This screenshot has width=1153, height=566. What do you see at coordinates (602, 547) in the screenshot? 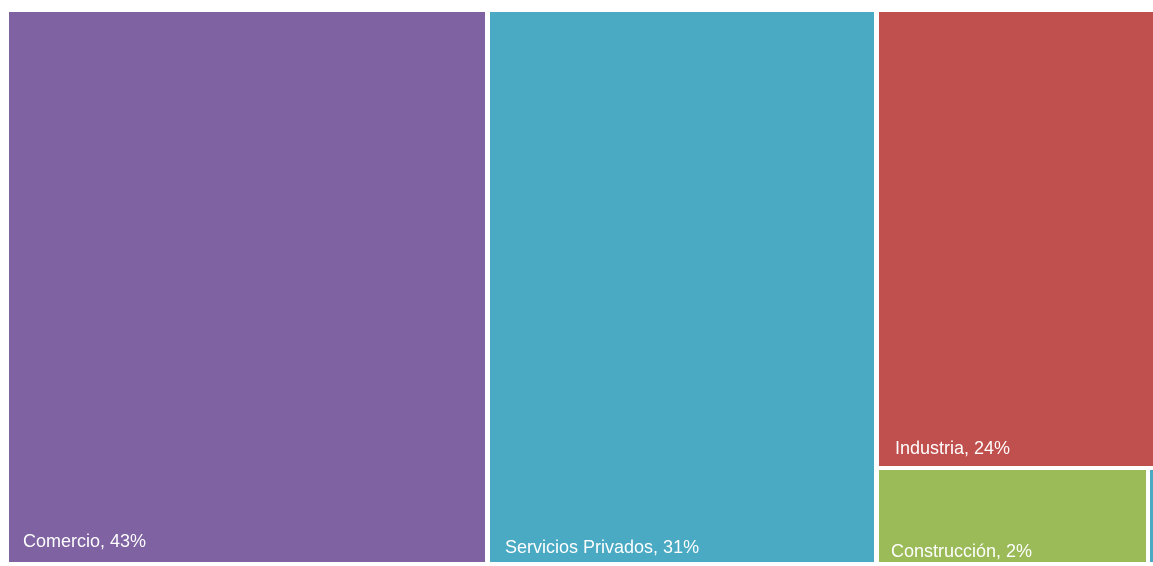
I see `tile-label-servicios-privados: Servicios Privados, 31%` at bounding box center [602, 547].